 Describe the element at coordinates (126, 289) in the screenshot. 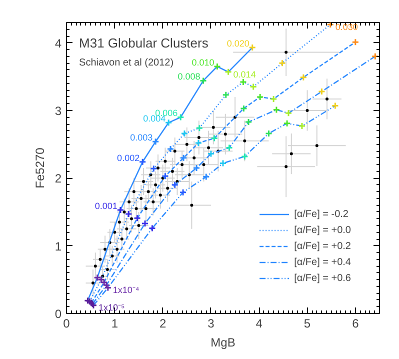

I see `annotation: 1x10⁻⁴` at that location.